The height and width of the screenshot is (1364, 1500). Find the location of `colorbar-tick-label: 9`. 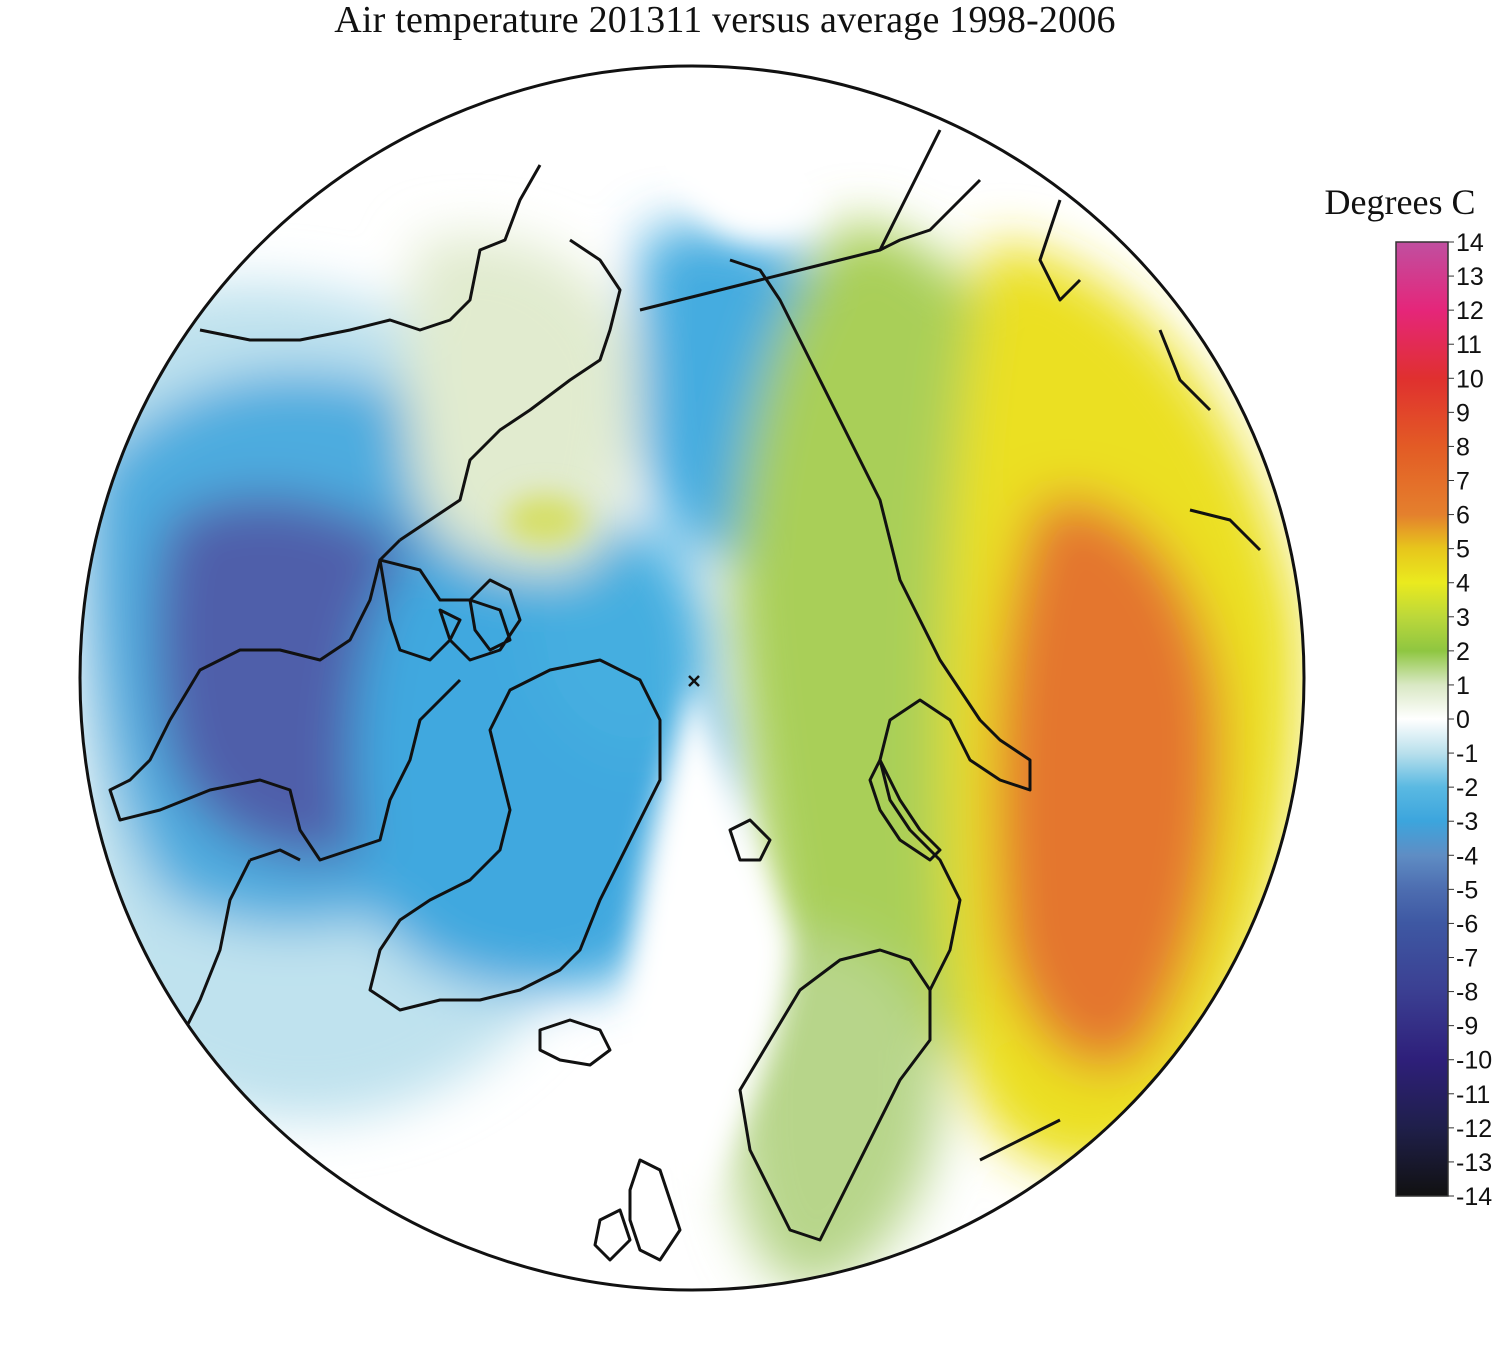

colorbar-tick-label: 9 is located at coordinates (1463, 413).